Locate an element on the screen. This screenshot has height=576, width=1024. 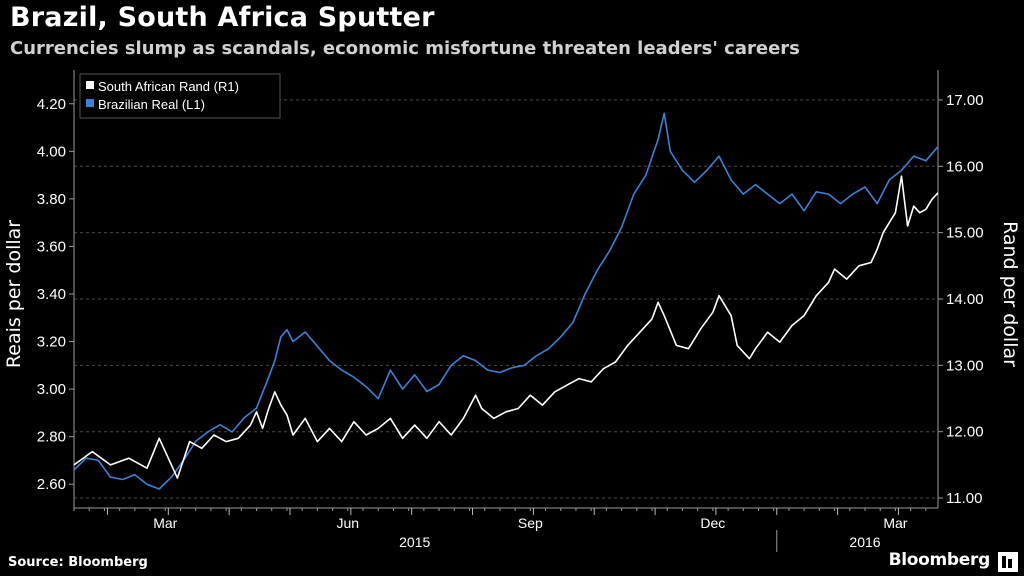
chart-title: Brazil, South Africa Sputter is located at coordinates (222, 17).